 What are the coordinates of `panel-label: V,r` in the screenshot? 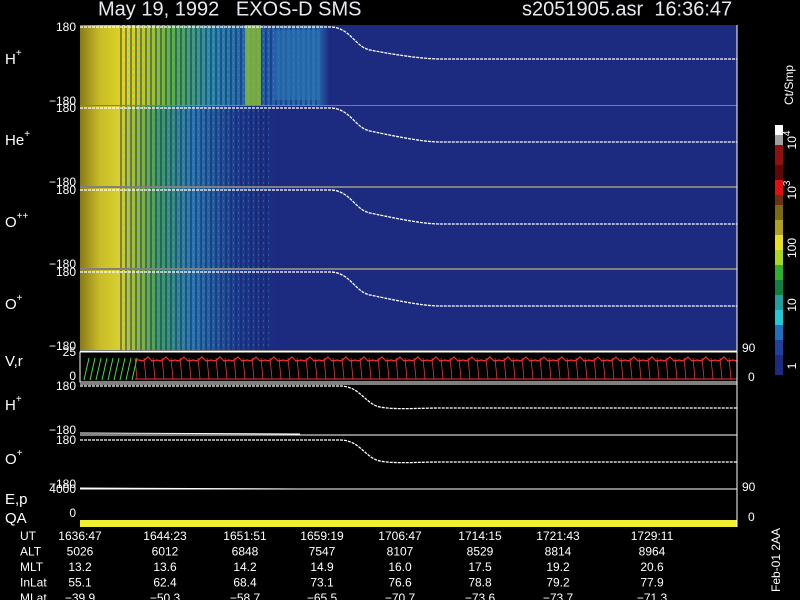 It's located at (14, 361).